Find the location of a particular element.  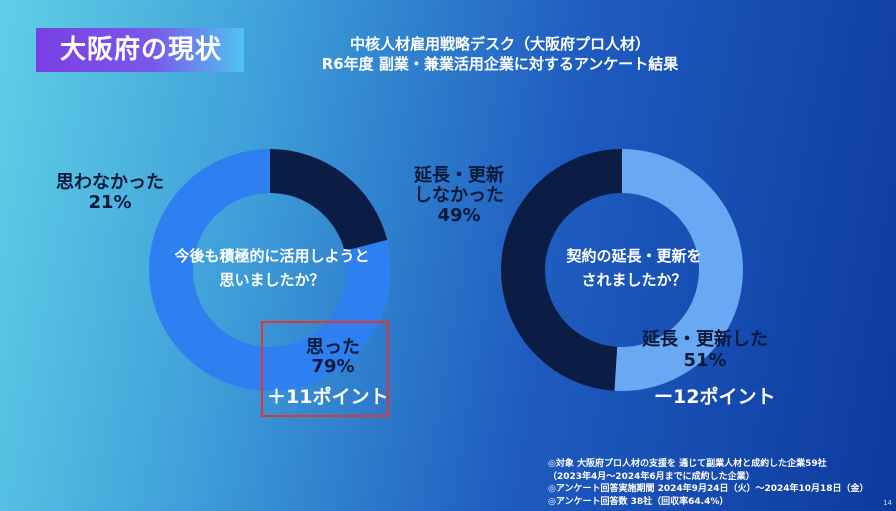

donut-chart-renewal is located at coordinates (622, 269).